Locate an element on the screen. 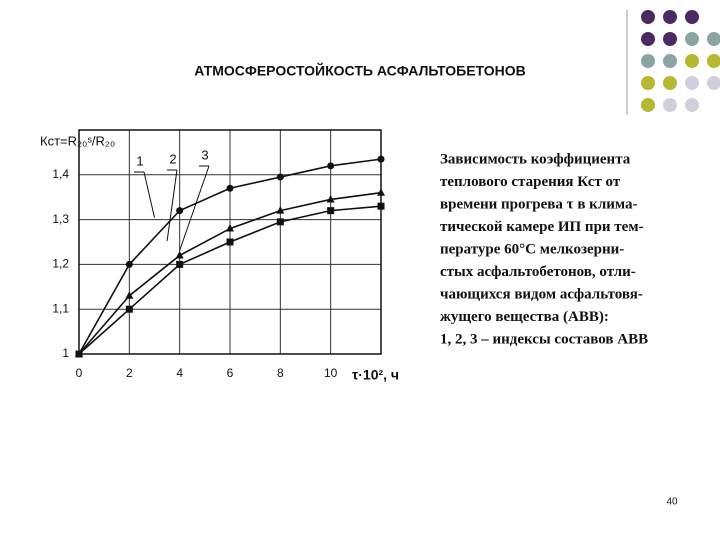 The width and height of the screenshot is (720, 540). x-tick-label: 2 is located at coordinates (129, 373).